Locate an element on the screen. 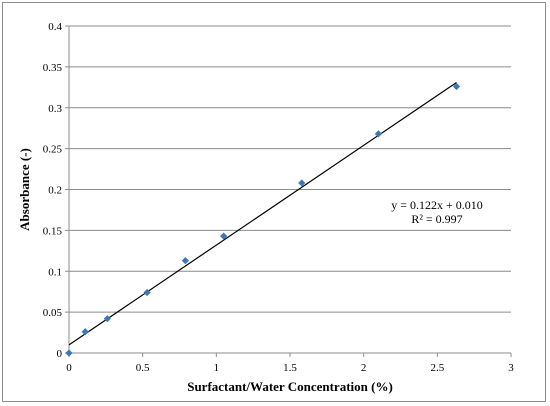 This screenshot has width=550, height=406. y-tick-label: 0.15 is located at coordinates (53, 231).